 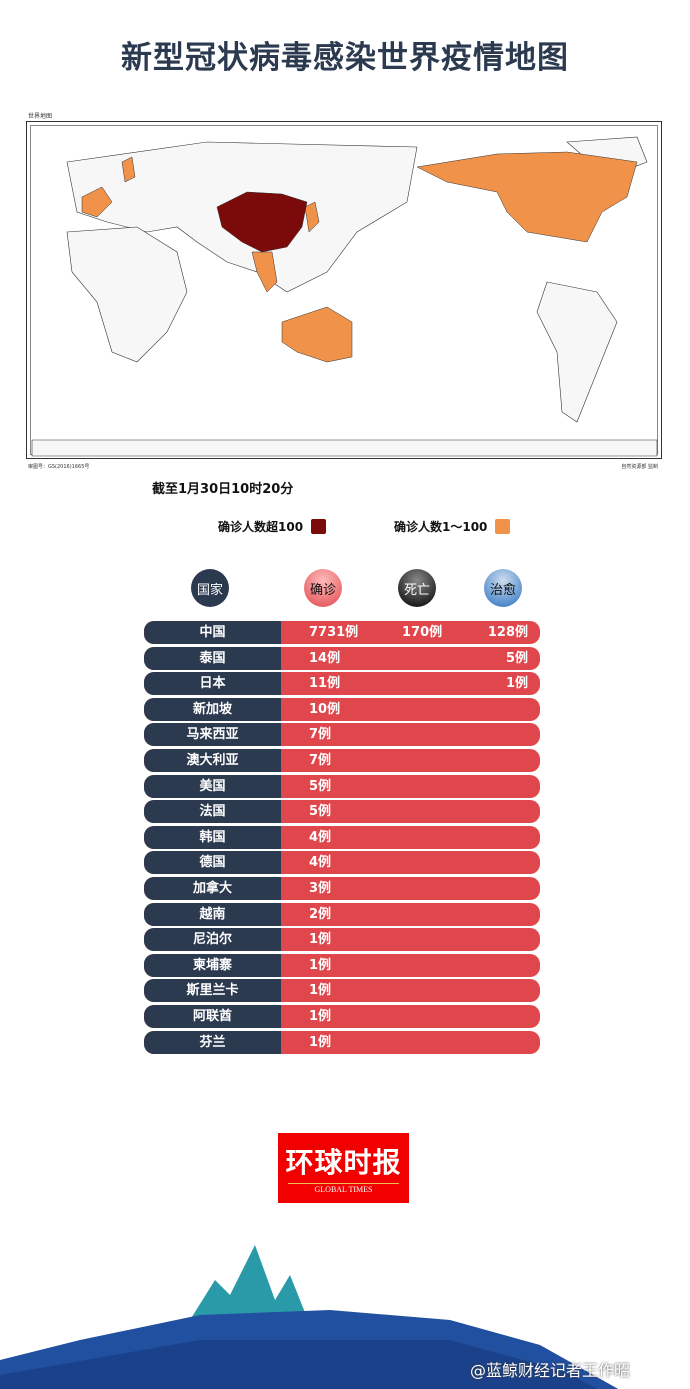 I want to click on country-cell: 加拿大, so click(x=212, y=888).